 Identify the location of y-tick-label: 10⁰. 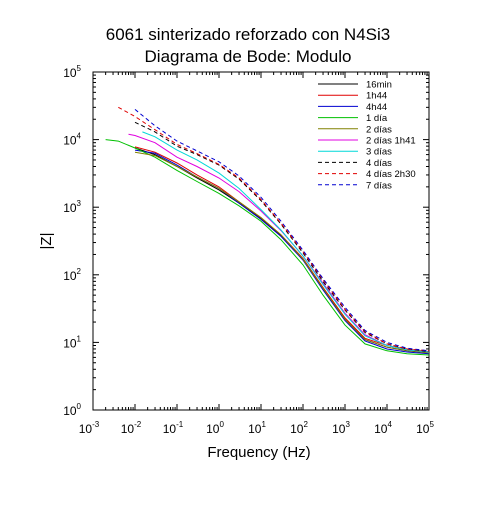
(72, 410).